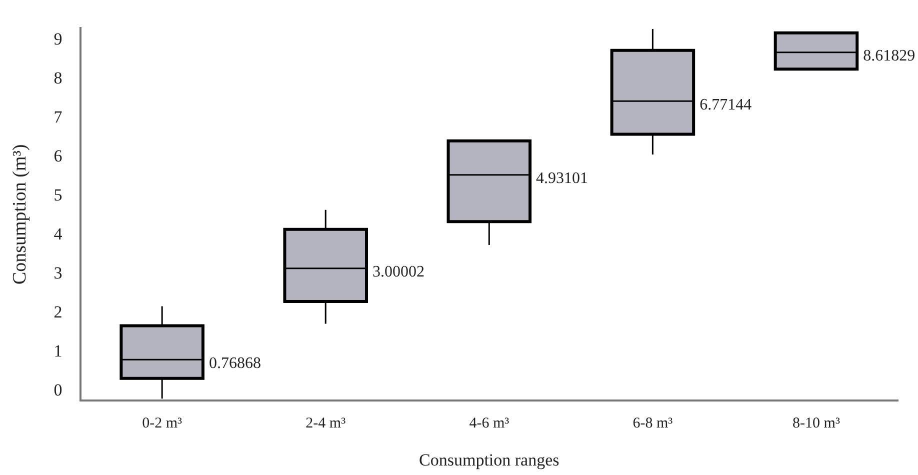 The width and height of the screenshot is (918, 475). I want to click on x-tick-label: 6-8 m³, so click(653, 424).